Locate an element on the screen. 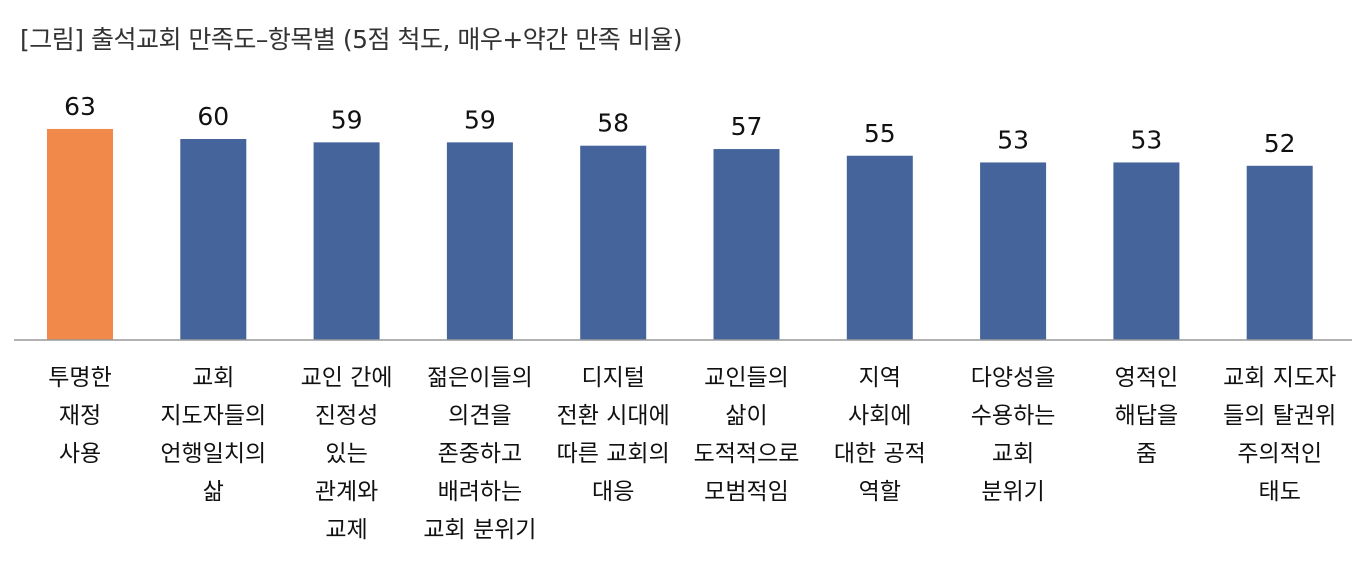  category-label-2-3: 관계와 is located at coordinates (346, 492).